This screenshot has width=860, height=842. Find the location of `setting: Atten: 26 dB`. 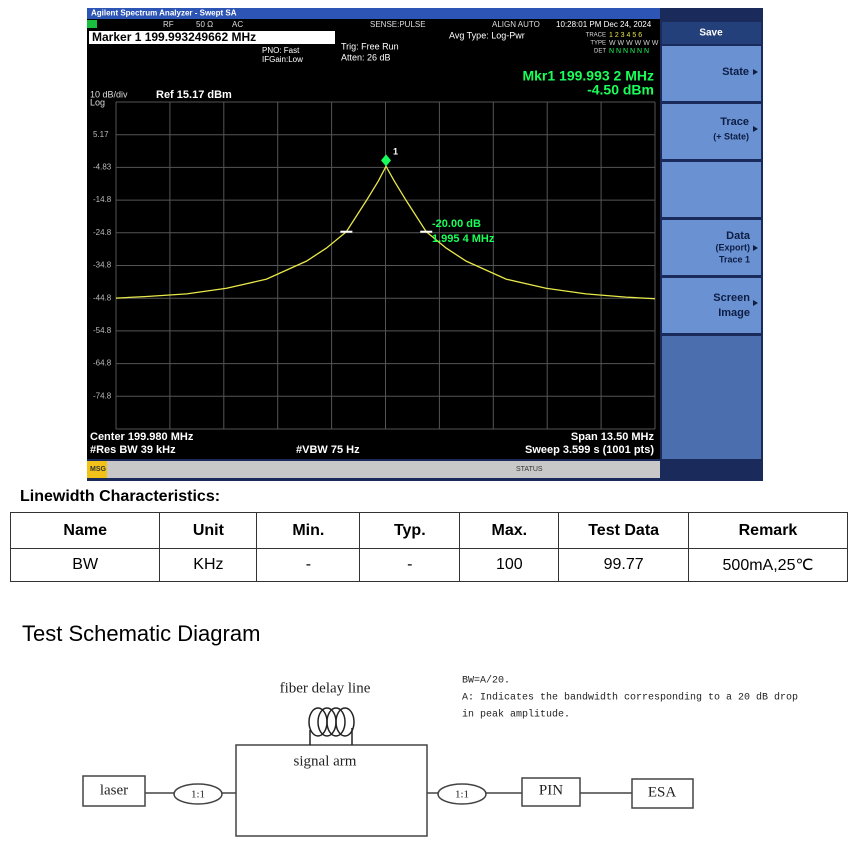

setting: Atten: 26 dB is located at coordinates (366, 57).